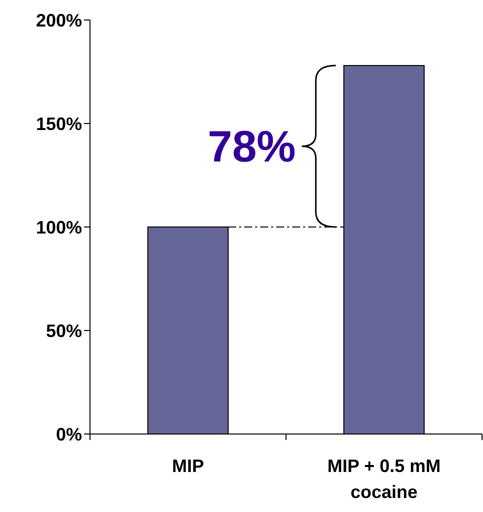 The height and width of the screenshot is (512, 483). I want to click on y-tick-label: 150%, so click(59, 124).